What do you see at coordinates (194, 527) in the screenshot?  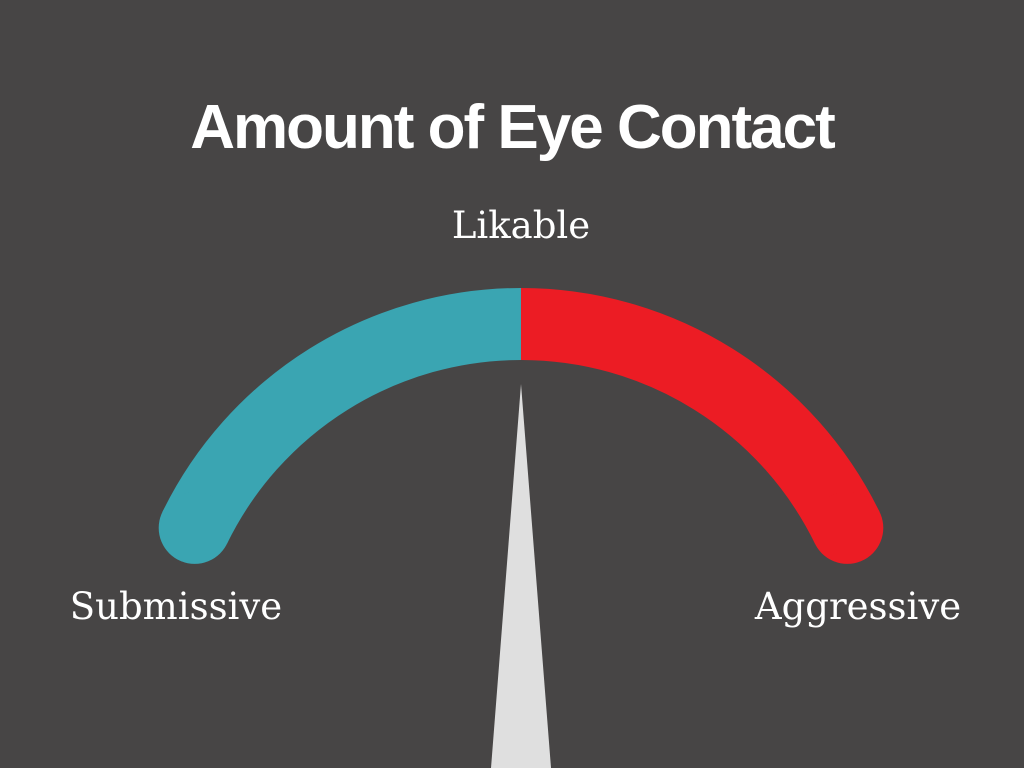 I see `gauge-arc-left-endcap` at bounding box center [194, 527].